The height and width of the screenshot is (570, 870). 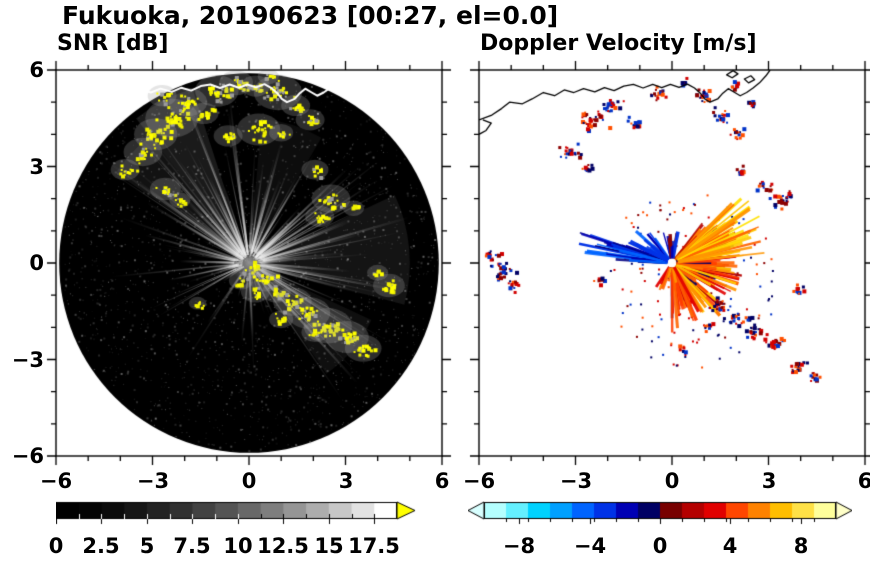 What do you see at coordinates (310, 15) in the screenshot?
I see `figure-title: Fukuoka, 20190623 [00:27, el=0.0]` at bounding box center [310, 15].